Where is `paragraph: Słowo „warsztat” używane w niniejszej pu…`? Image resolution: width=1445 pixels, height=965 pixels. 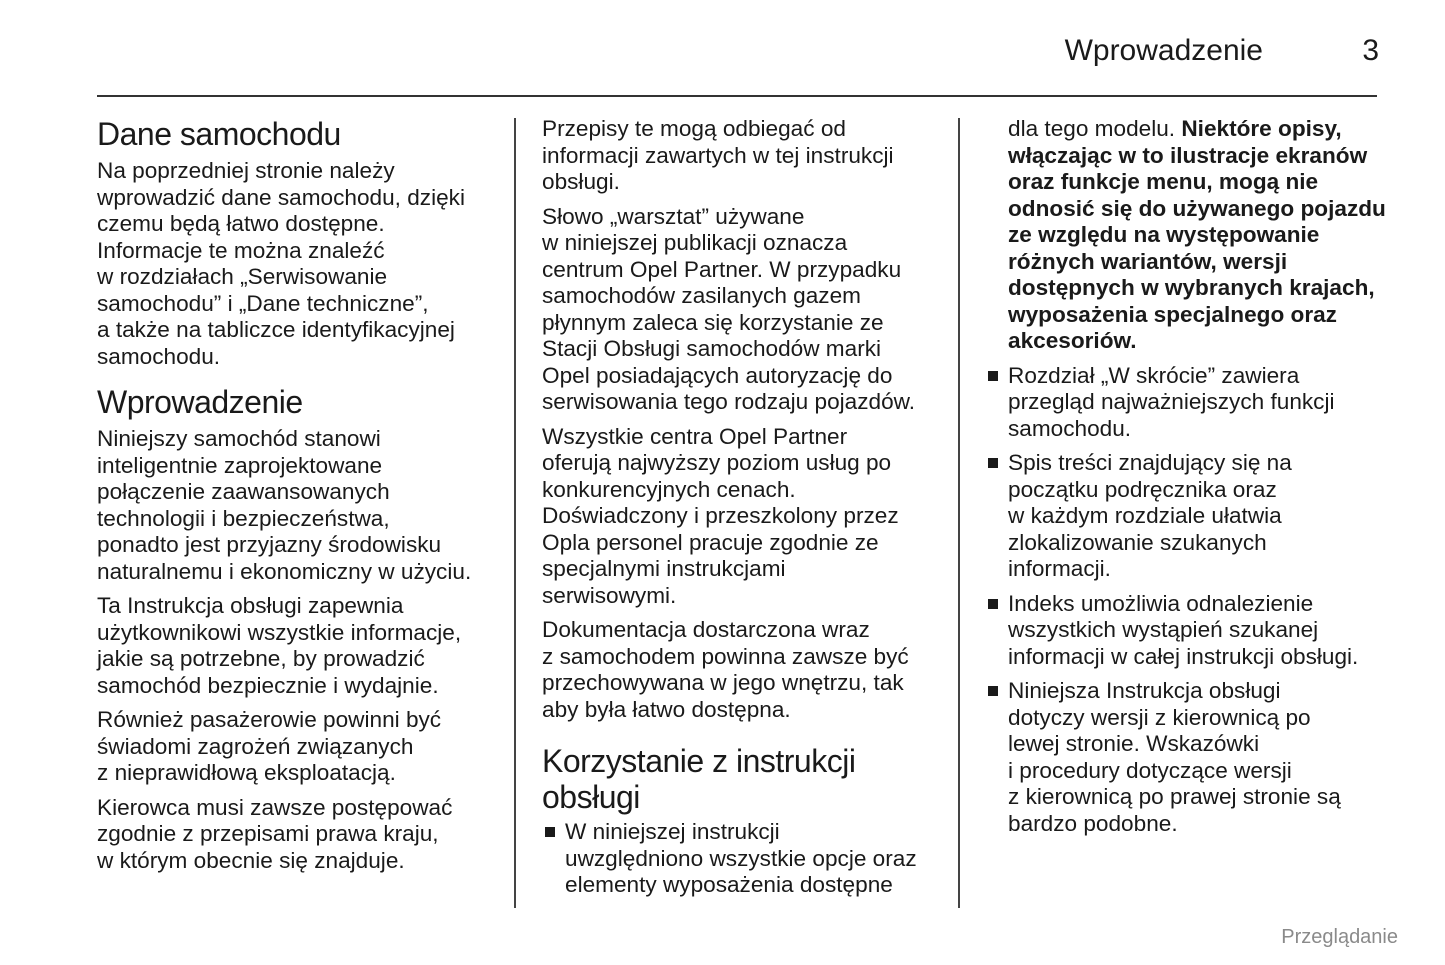 paragraph: Słowo „warsztat” używane w niniejszej pu… is located at coordinates (729, 309).